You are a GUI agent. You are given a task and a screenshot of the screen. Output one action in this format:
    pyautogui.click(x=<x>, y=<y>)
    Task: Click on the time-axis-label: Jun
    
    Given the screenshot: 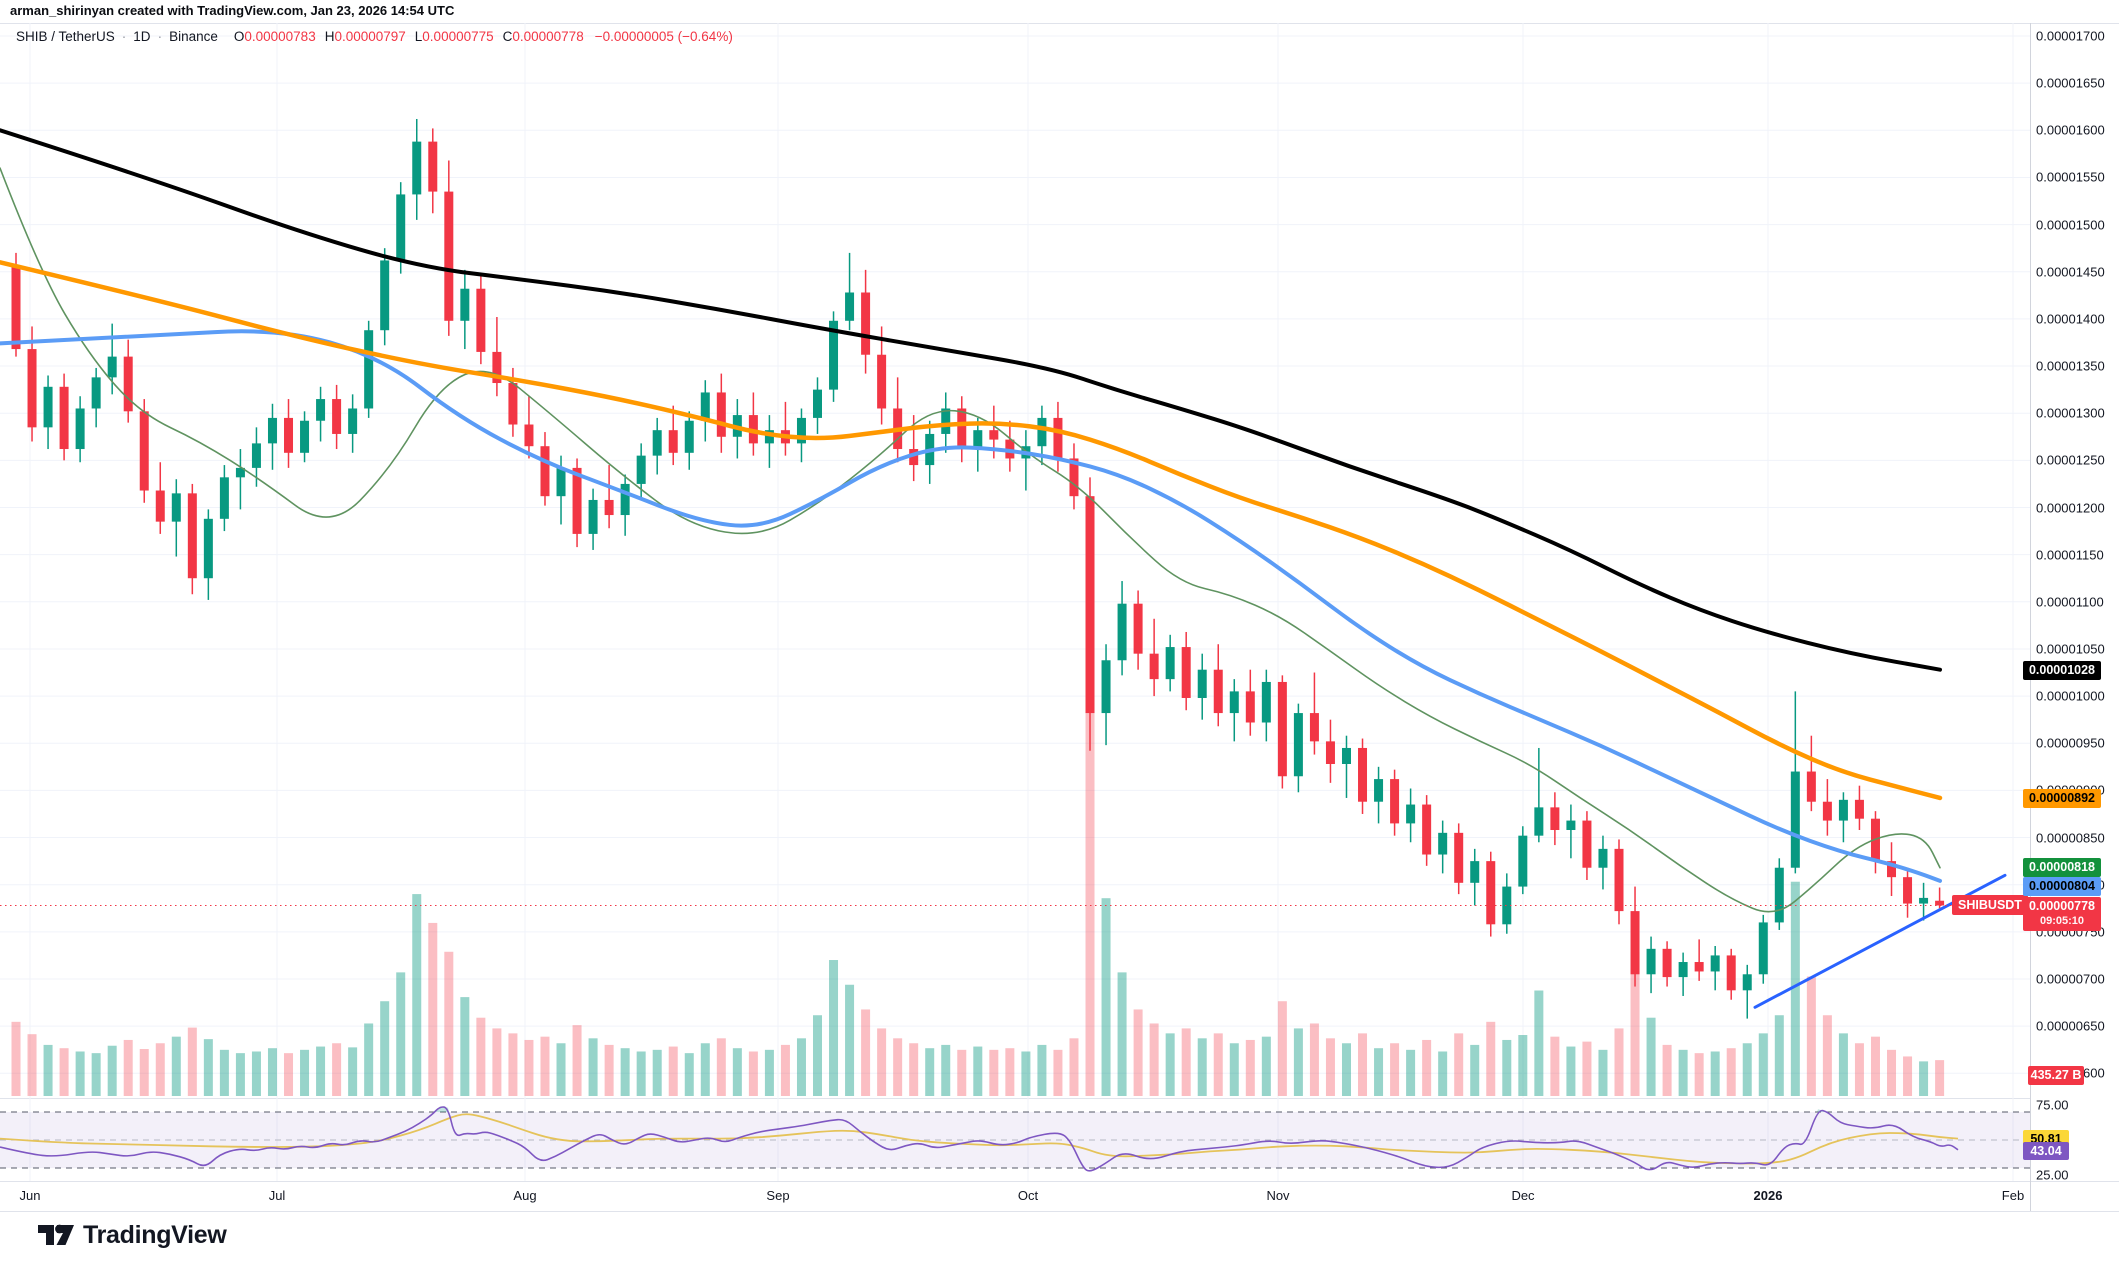 What is the action you would take?
    pyautogui.click(x=30, y=1195)
    